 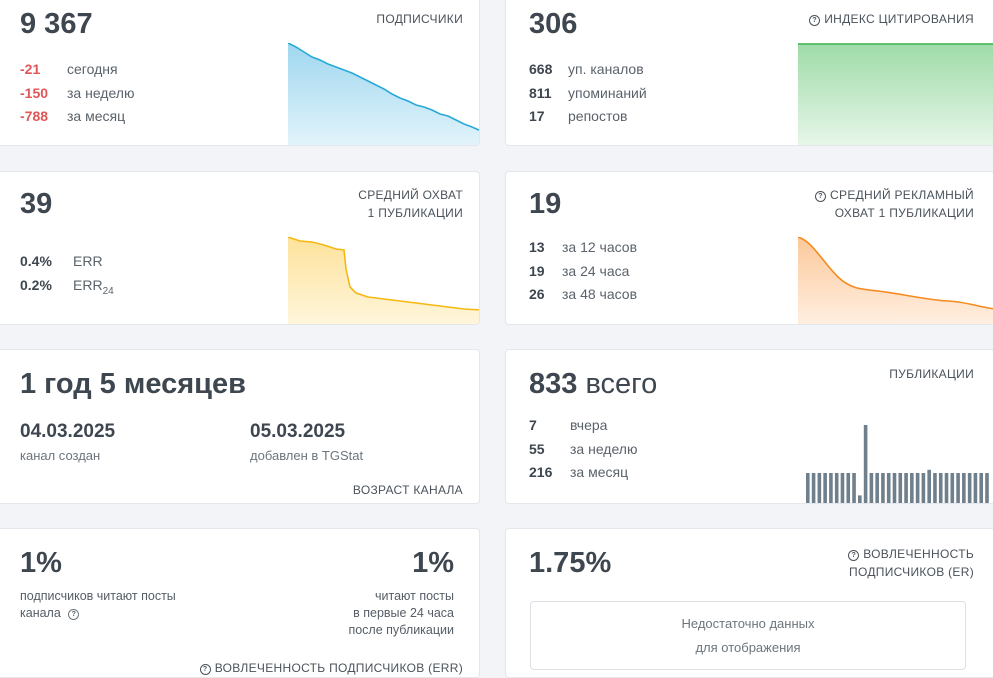 What do you see at coordinates (931, 374) in the screenshot?
I see `publications-label: ПУБЛИКАЦИИ` at bounding box center [931, 374].